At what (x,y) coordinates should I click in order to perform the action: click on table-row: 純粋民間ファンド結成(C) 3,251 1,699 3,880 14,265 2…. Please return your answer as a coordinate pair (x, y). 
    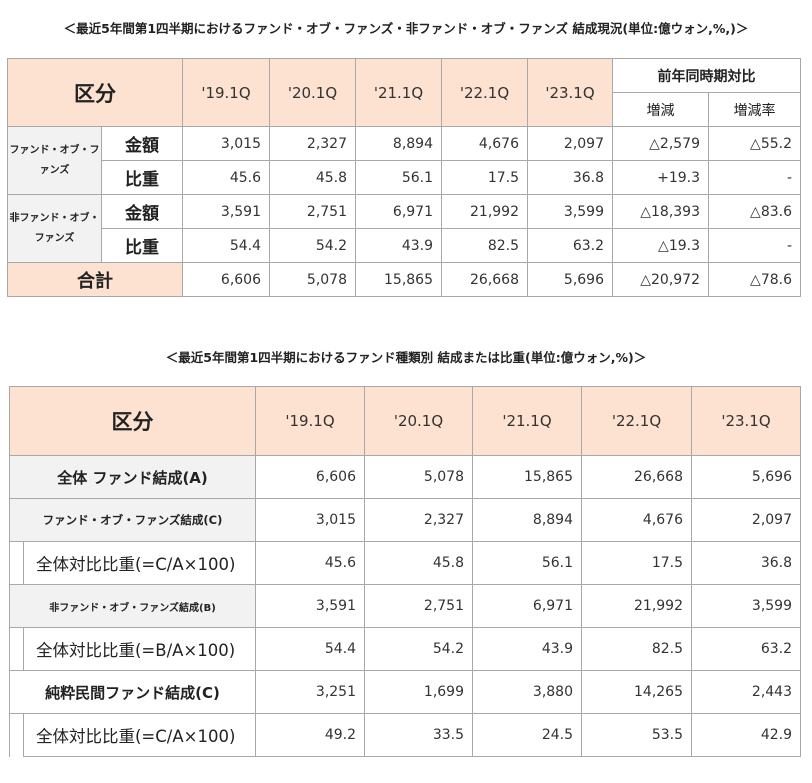
    Looking at the image, I should click on (405, 692).